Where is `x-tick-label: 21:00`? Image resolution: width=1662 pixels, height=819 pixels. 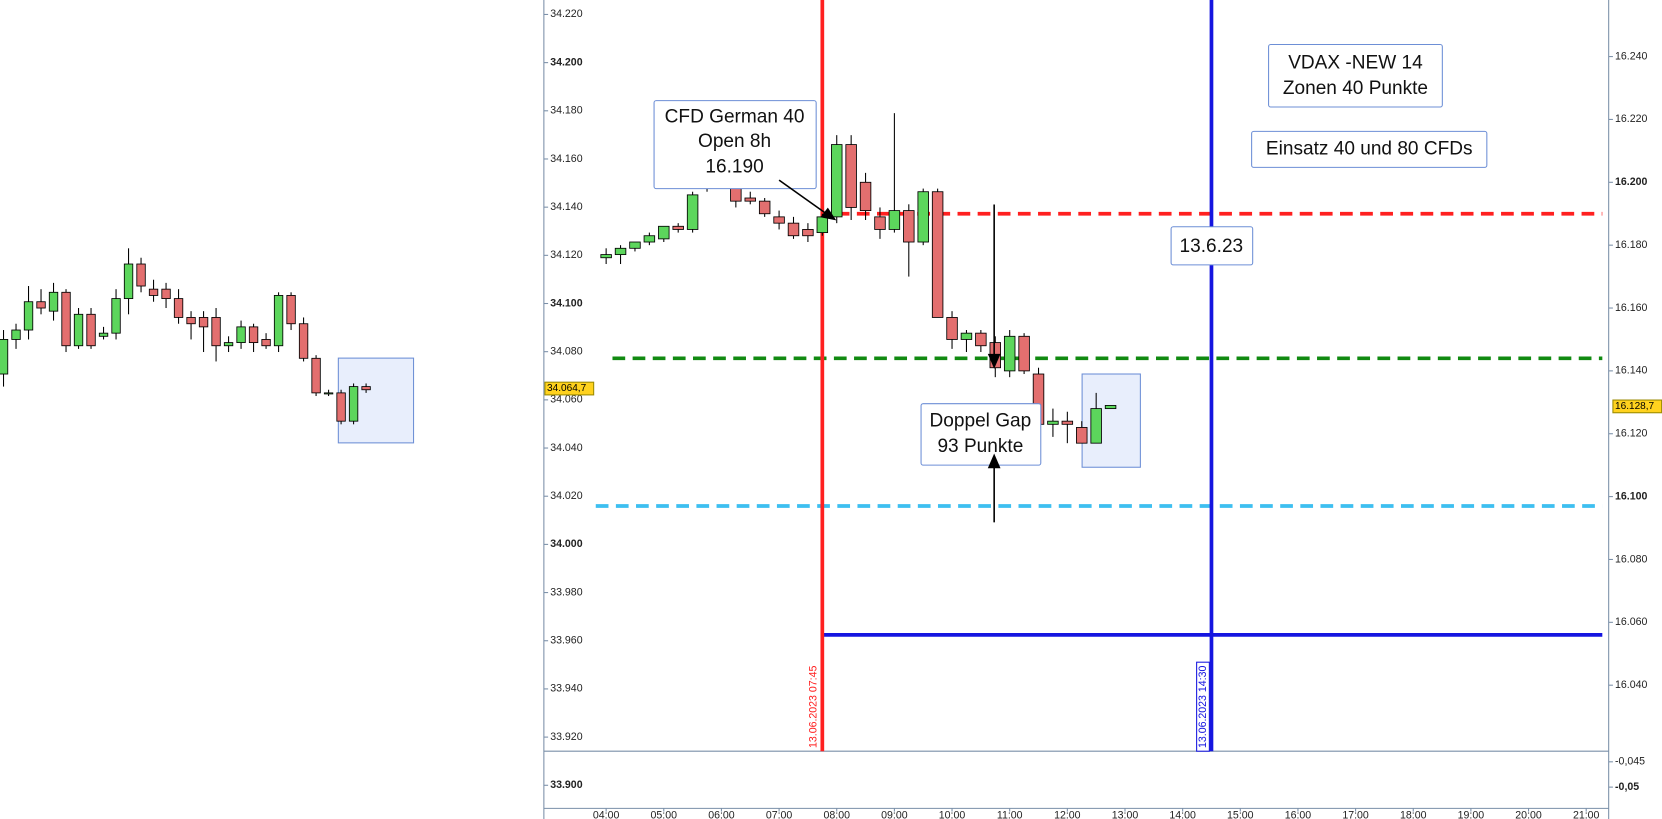 x-tick-label: 21:00 is located at coordinates (1586, 814).